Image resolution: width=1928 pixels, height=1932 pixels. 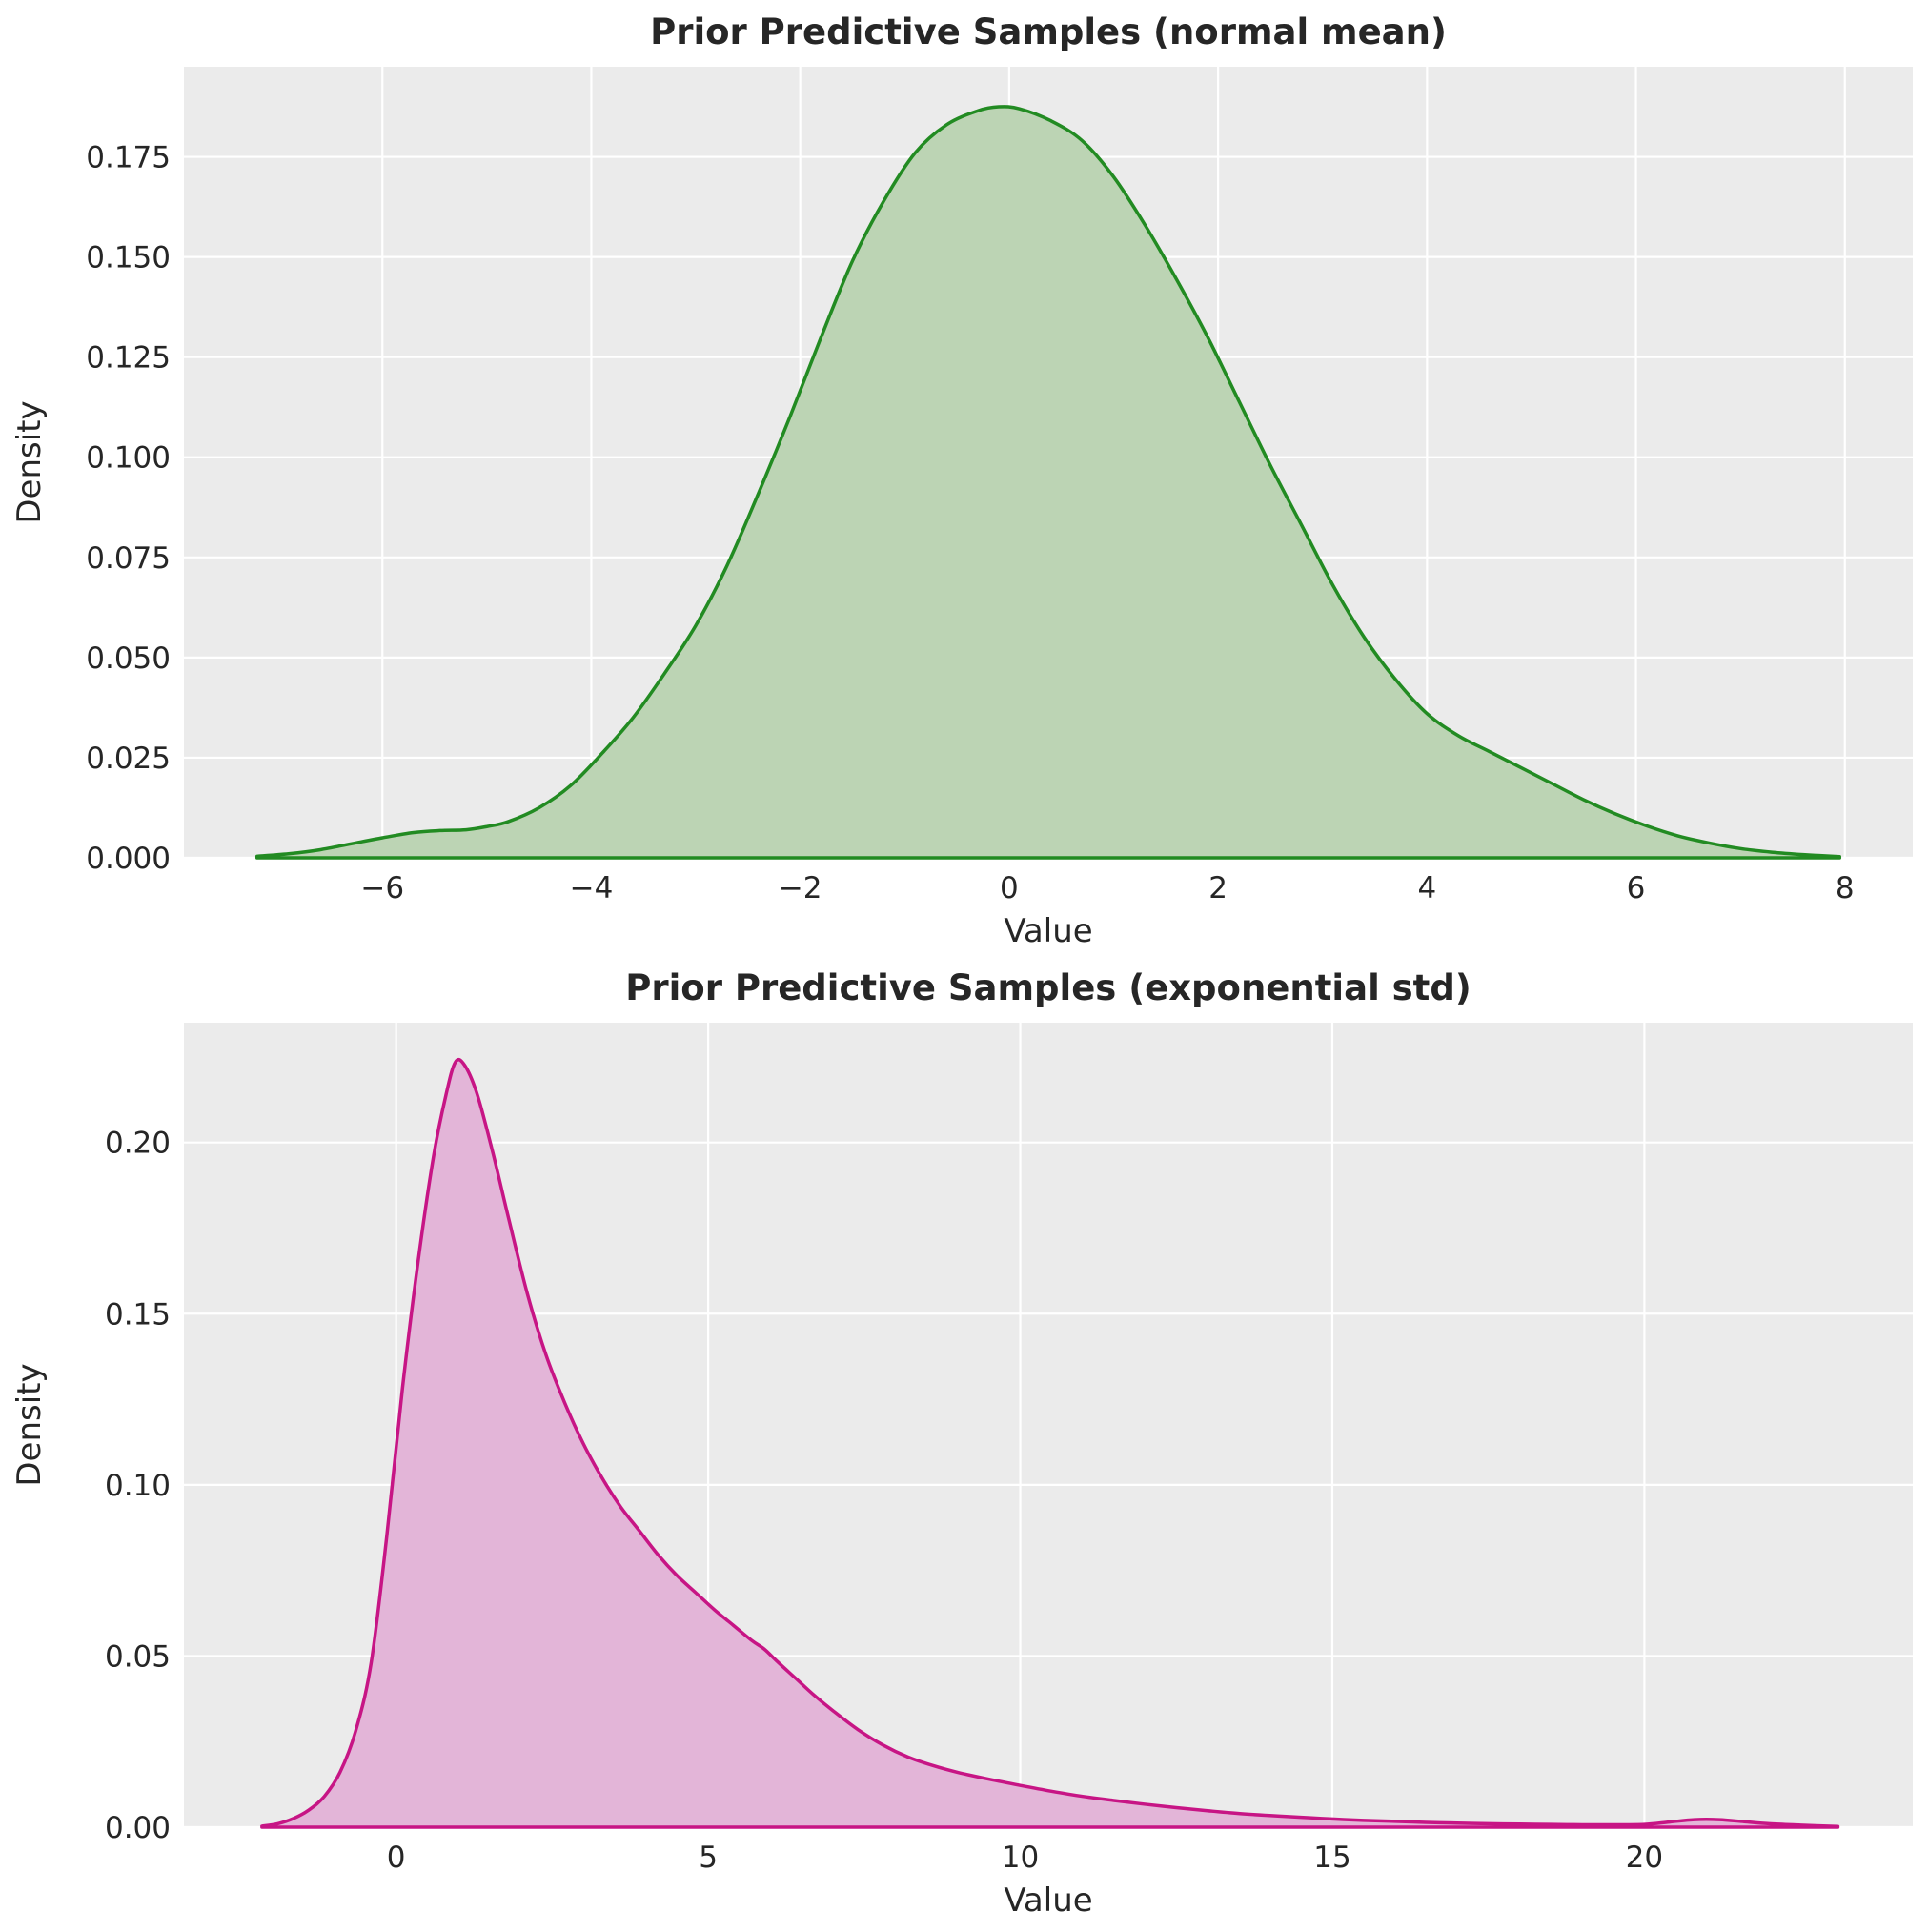 I want to click on y-tick-labels: 0.000 0.025 0.050 0.075 0.100 0.125 0.150 0.175, so click(x=128, y=509).